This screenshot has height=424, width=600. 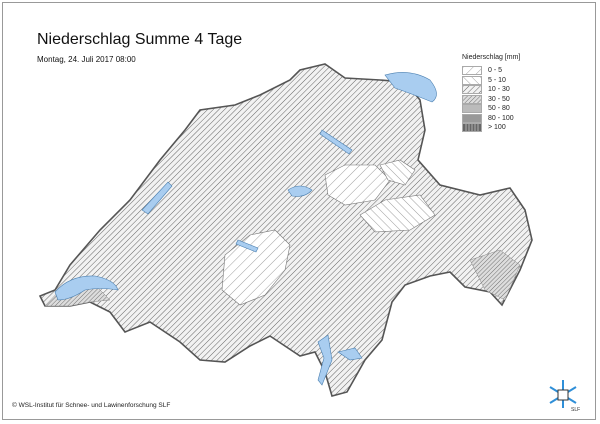 I want to click on legend-label: 10 - 30, so click(x=499, y=90).